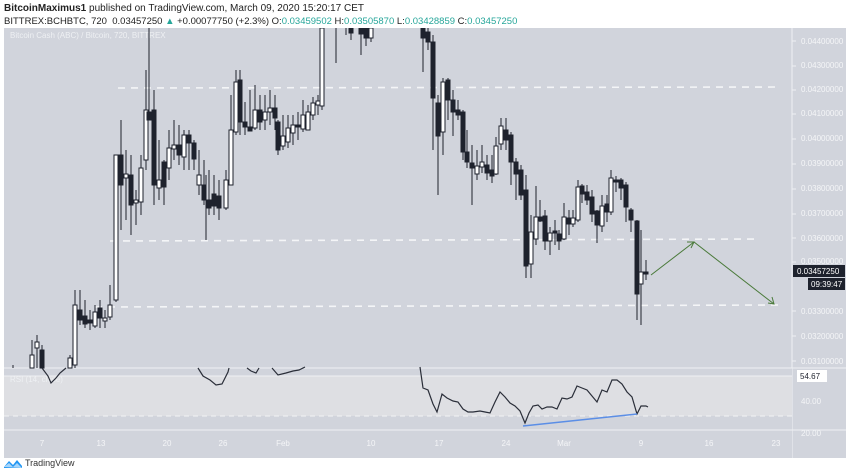  What do you see at coordinates (223, 443) in the screenshot?
I see `svg-text: 26` at bounding box center [223, 443].